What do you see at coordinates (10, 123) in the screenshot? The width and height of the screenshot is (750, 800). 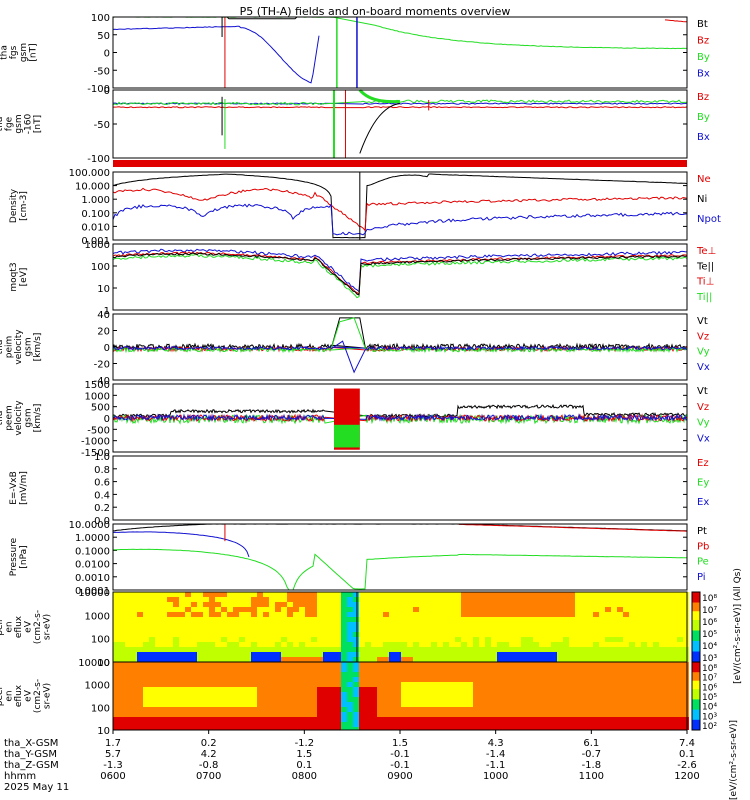 I see `ylabel-line: fge` at bounding box center [10, 123].